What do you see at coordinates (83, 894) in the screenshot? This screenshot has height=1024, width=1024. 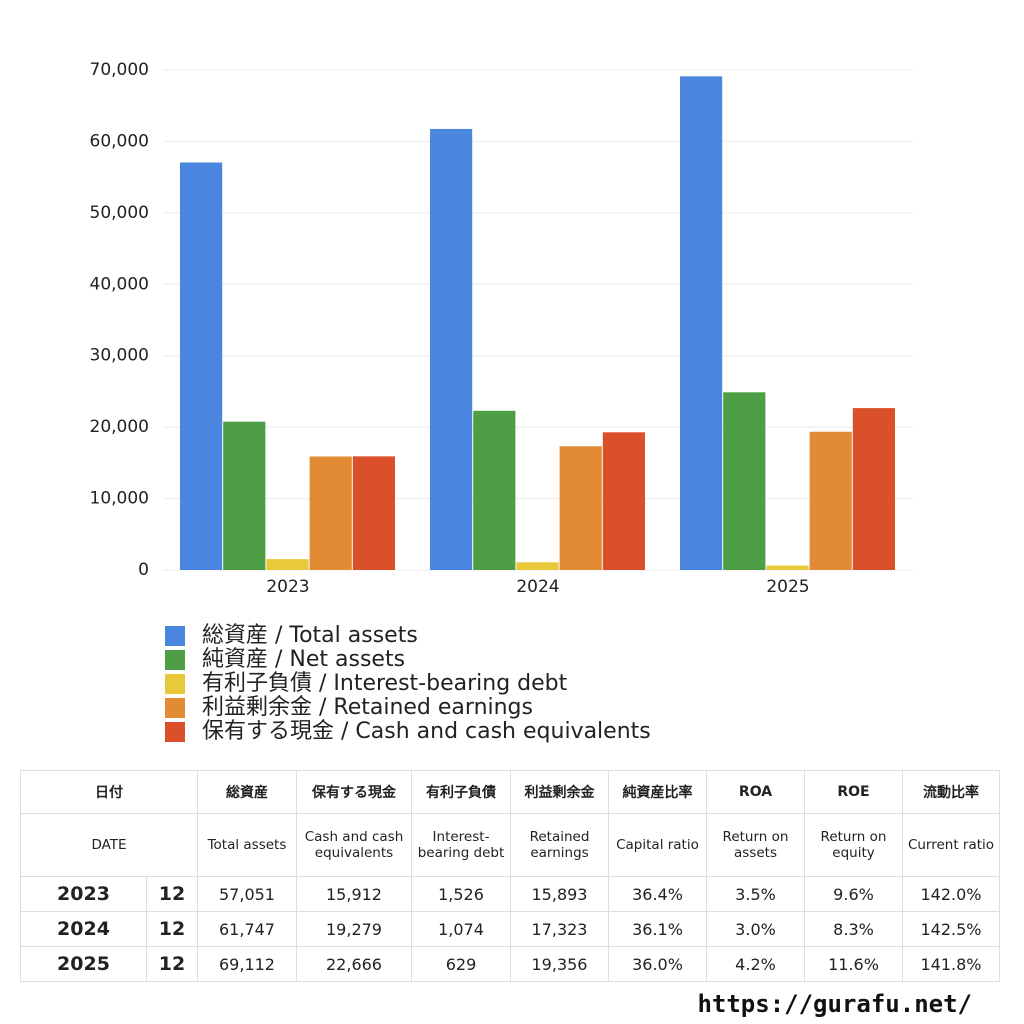 I see `table-cell: 2023` at bounding box center [83, 894].